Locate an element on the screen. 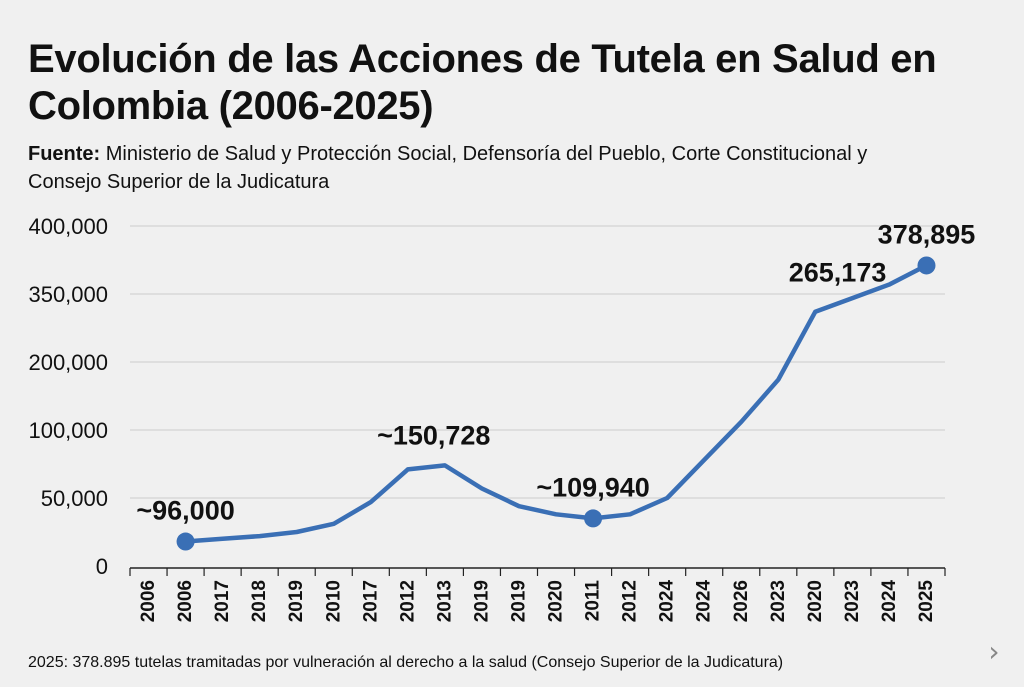 Image resolution: width=1024 pixels, height=687 pixels. x-tick-label: 2026 is located at coordinates (741, 601).